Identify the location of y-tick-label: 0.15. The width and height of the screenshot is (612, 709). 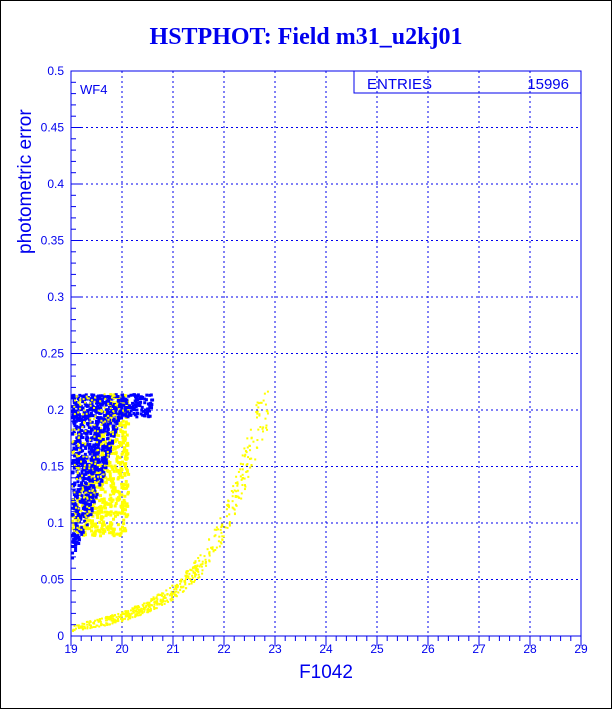
(53, 467).